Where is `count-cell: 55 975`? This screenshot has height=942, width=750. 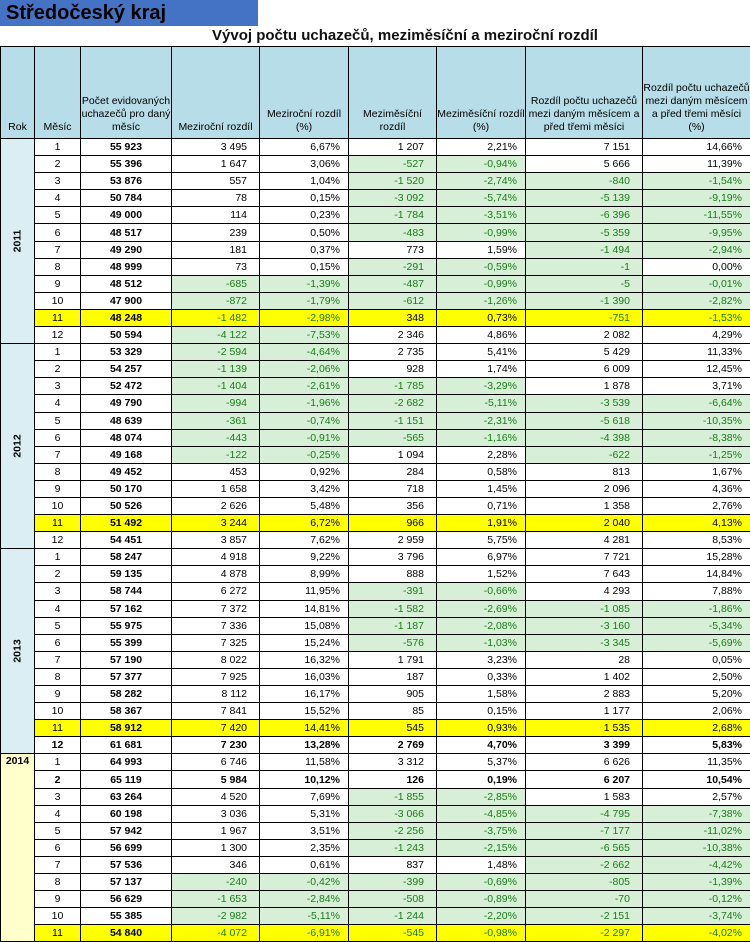 count-cell: 55 975 is located at coordinates (126, 625).